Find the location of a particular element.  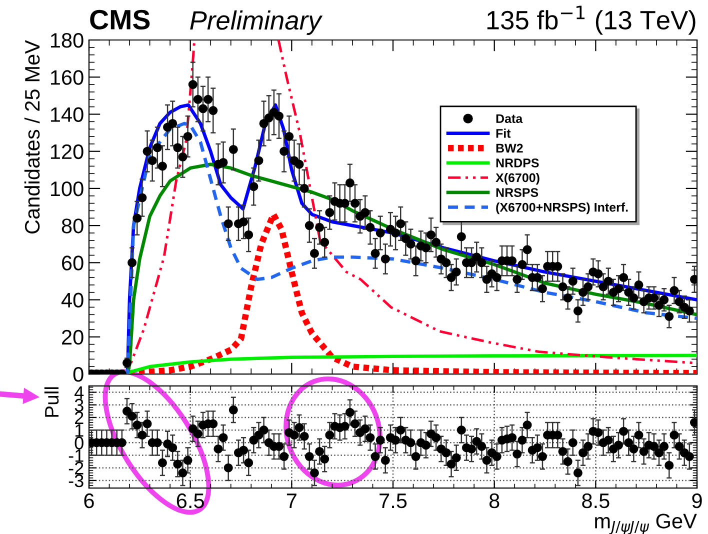

y-tick-label: 180 is located at coordinates (67, 40).